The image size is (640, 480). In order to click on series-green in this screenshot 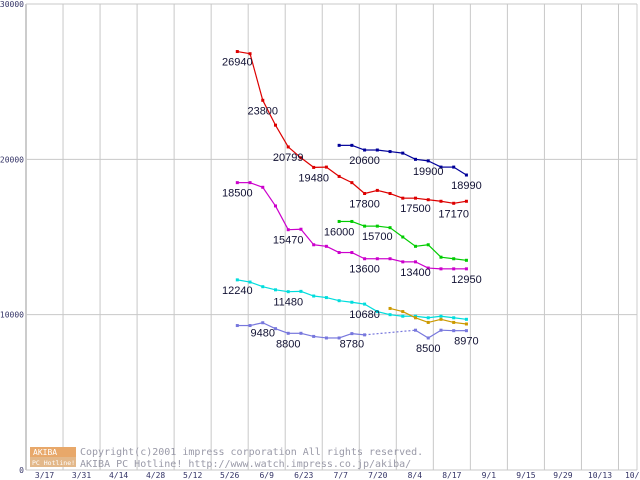, I will do `click(402, 240)`.